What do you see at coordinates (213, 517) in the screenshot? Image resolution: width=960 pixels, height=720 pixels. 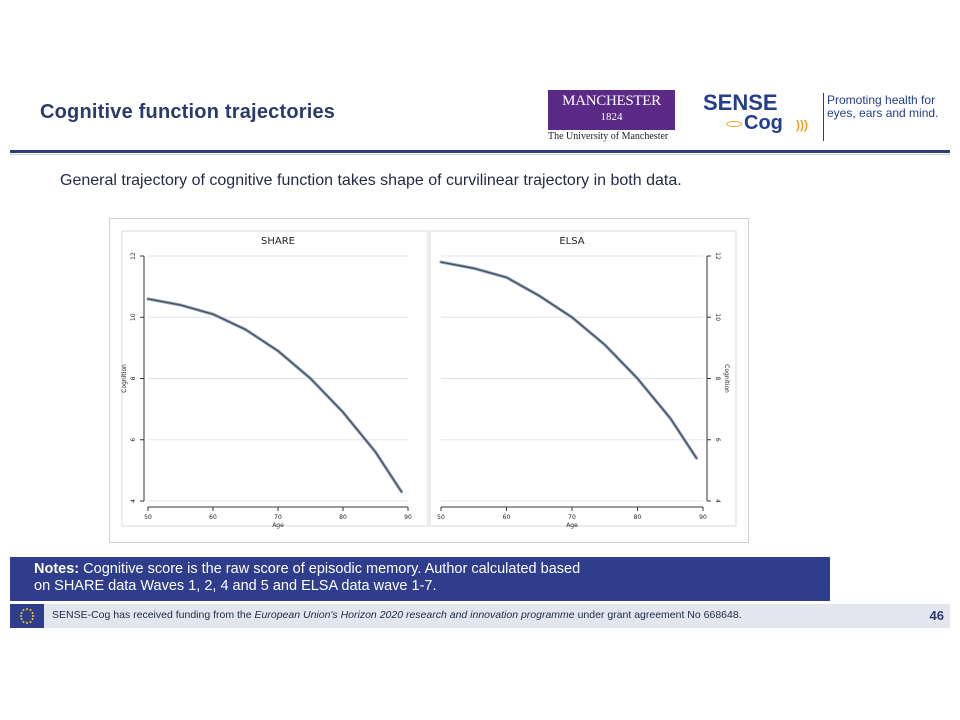 I see `share-x-tick-label: 60` at bounding box center [213, 517].